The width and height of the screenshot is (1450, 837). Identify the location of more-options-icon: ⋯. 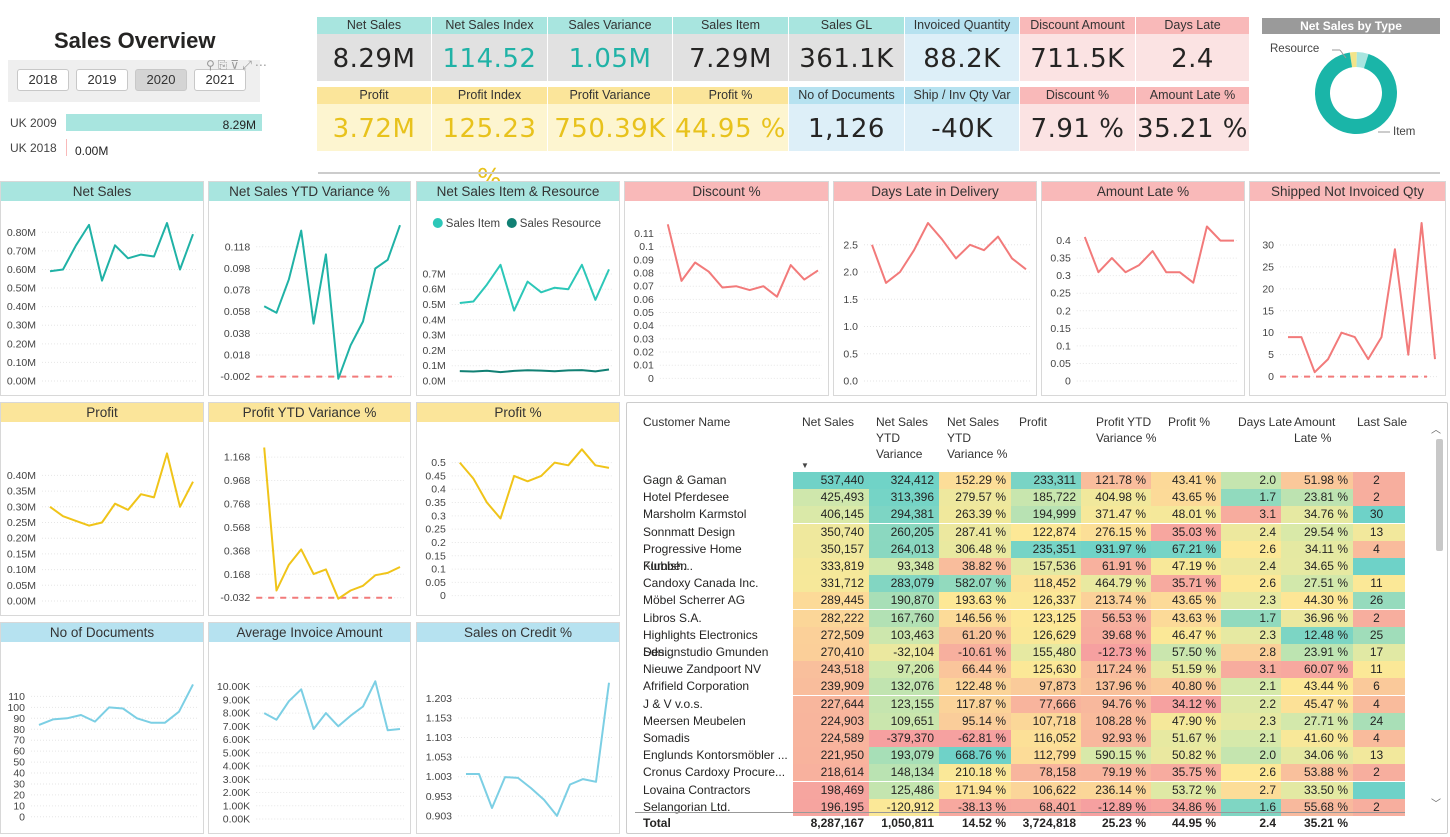
(262, 65).